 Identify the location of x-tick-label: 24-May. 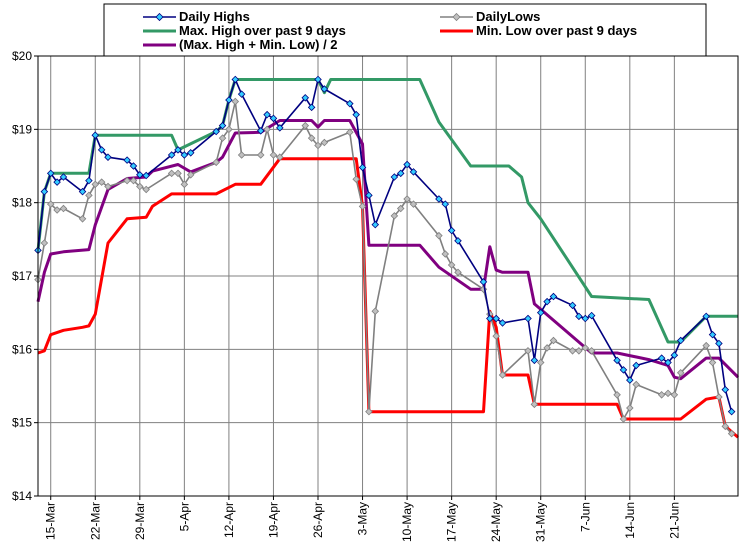
(496, 522).